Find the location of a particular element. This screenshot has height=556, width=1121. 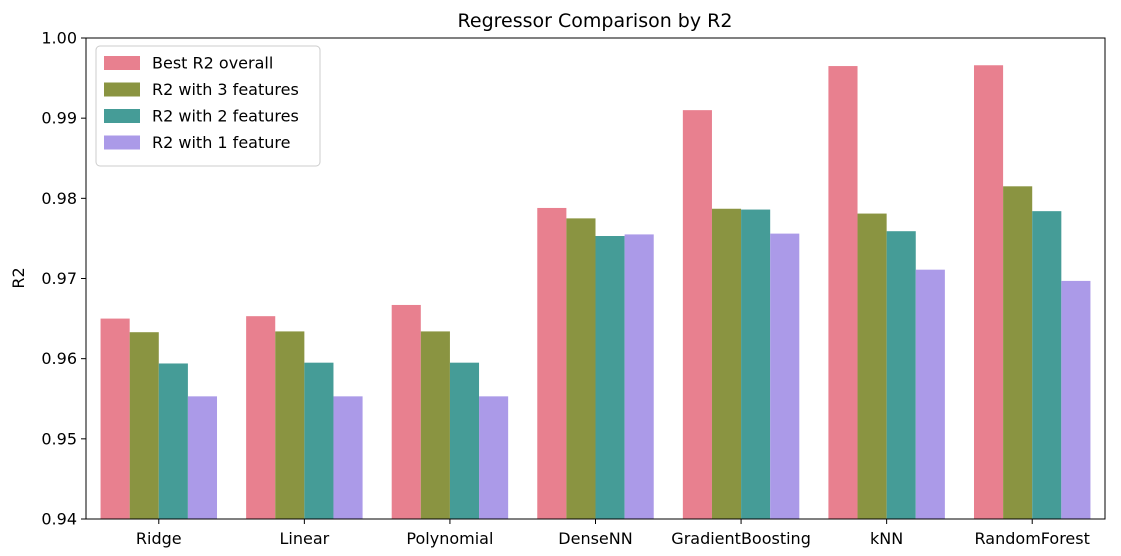

y-tick-label: 0.94 is located at coordinates (59, 519).